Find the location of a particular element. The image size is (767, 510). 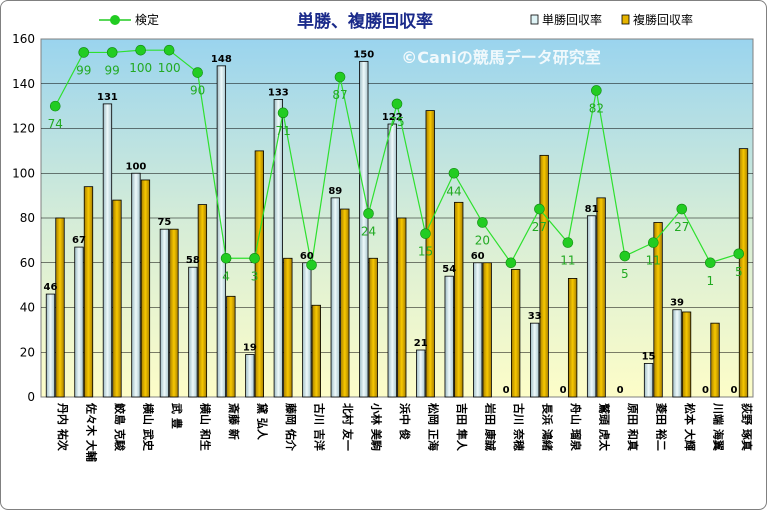

data-label-kentei: 90 is located at coordinates (197, 91).